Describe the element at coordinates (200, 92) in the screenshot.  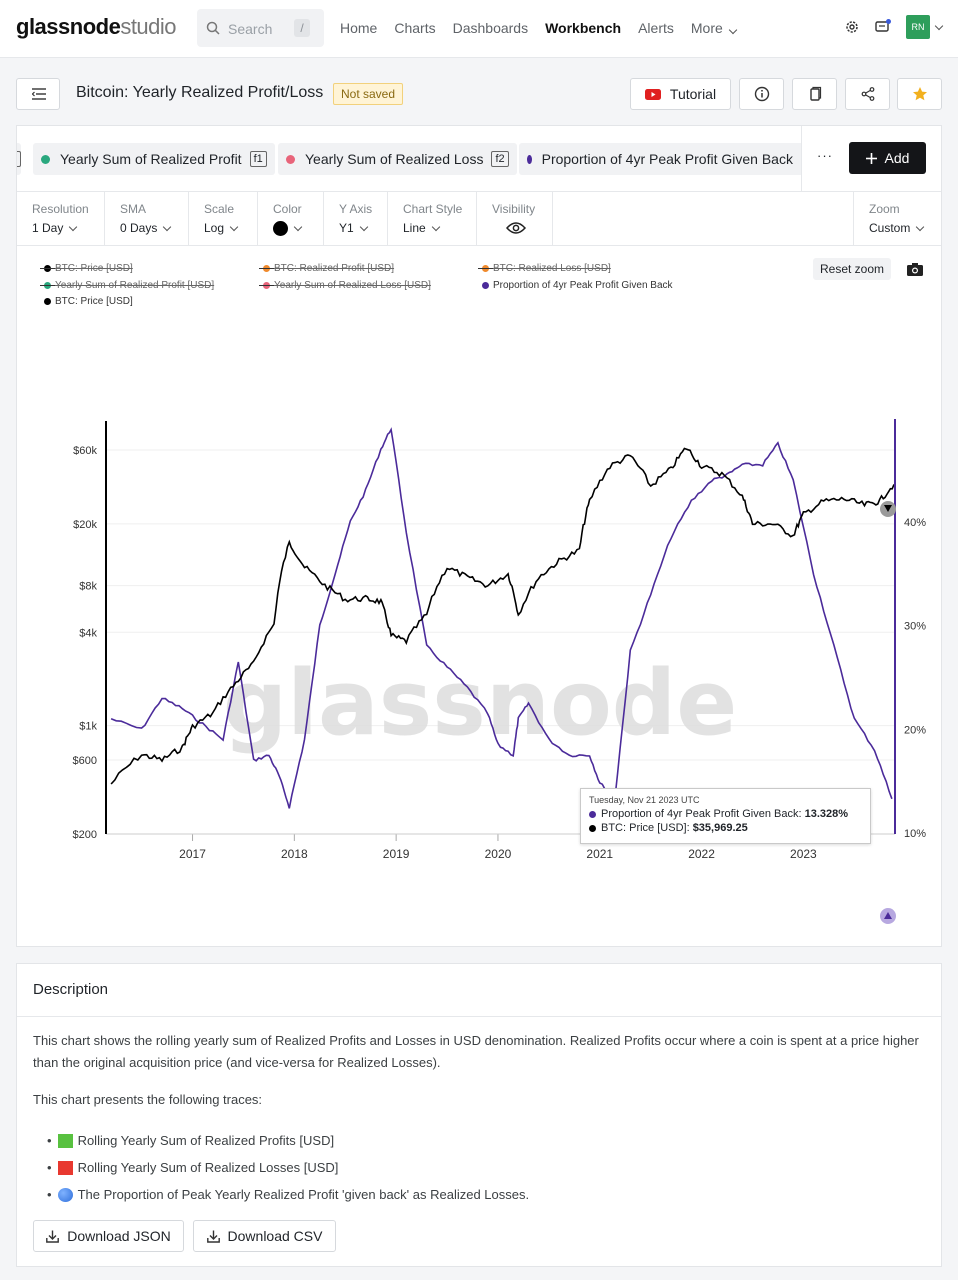
I see `page-title: Bitcoin: Yearly Realized Profit/Loss` at that location.